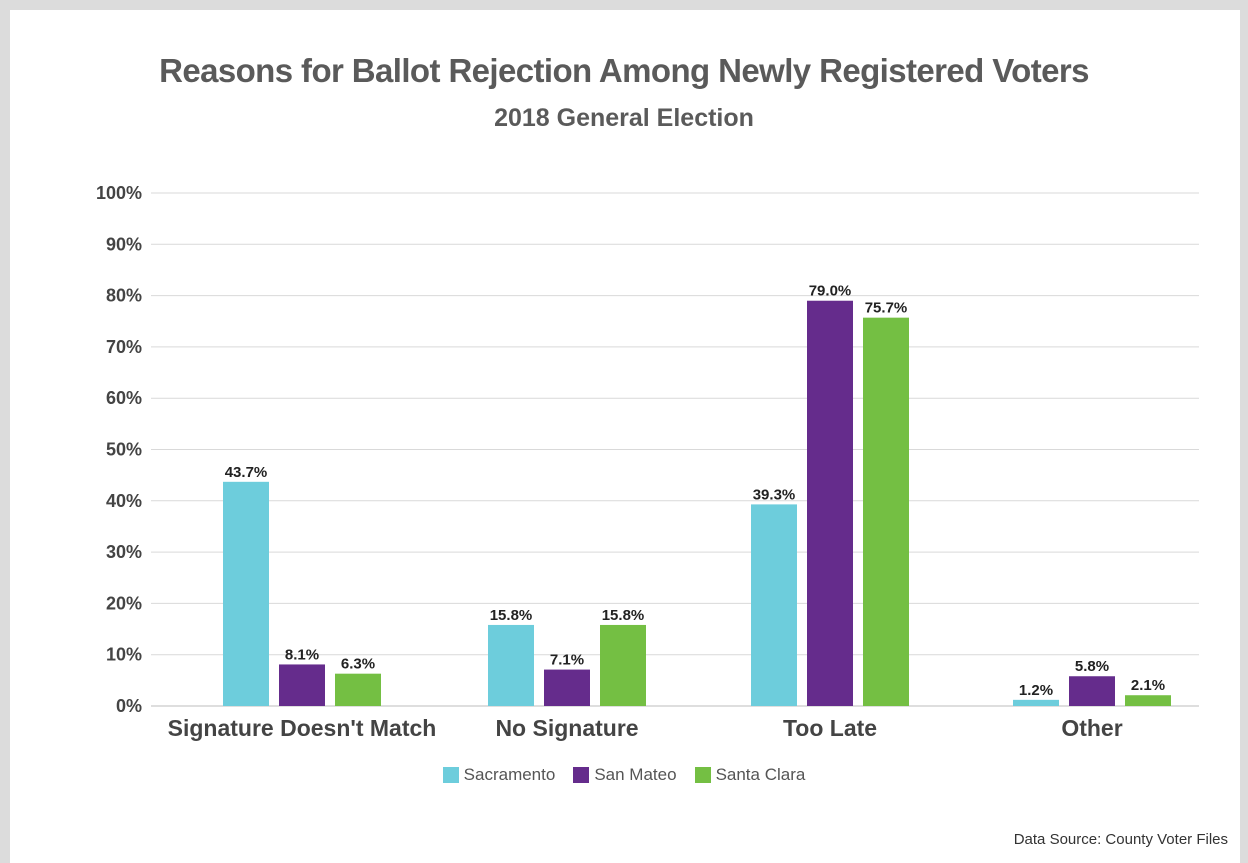  What do you see at coordinates (830, 728) in the screenshot?
I see `x-category-label: Too Late` at bounding box center [830, 728].